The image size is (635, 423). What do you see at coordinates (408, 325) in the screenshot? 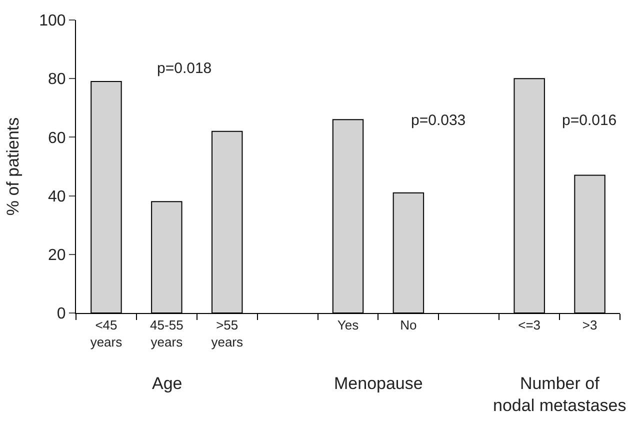
I see `x-tick-label: No` at bounding box center [408, 325].